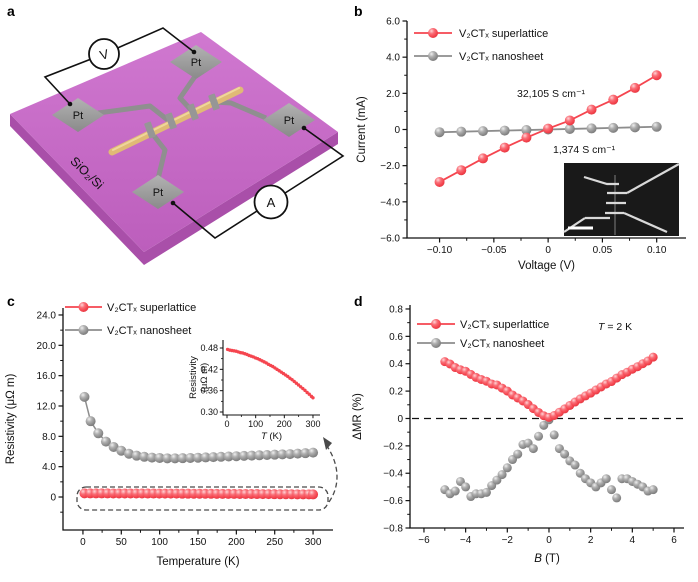 This screenshot has width=698, height=582. What do you see at coordinates (396, 309) in the screenshot?
I see `svg-text: 0.8` at bounding box center [396, 309].